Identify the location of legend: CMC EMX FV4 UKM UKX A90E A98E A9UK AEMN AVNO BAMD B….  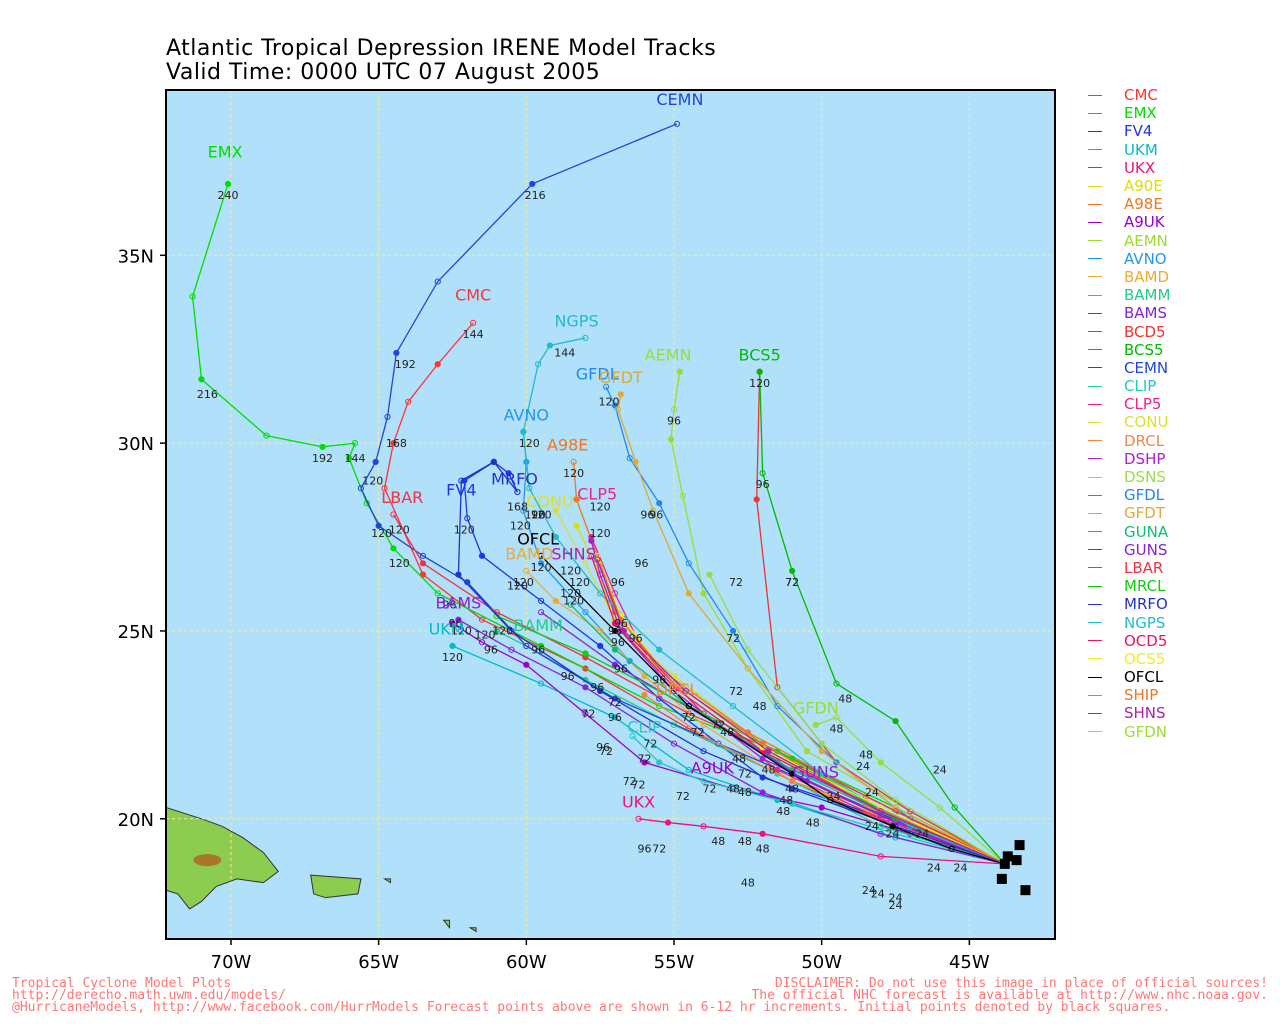
(1129, 413).